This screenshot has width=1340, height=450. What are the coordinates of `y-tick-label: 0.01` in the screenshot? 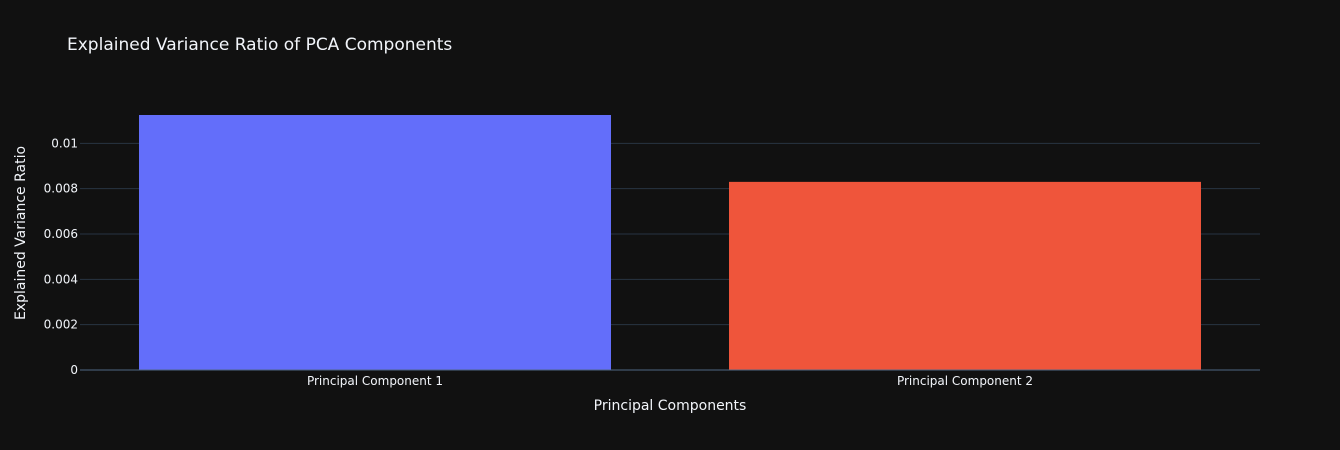 It's located at (64, 143).